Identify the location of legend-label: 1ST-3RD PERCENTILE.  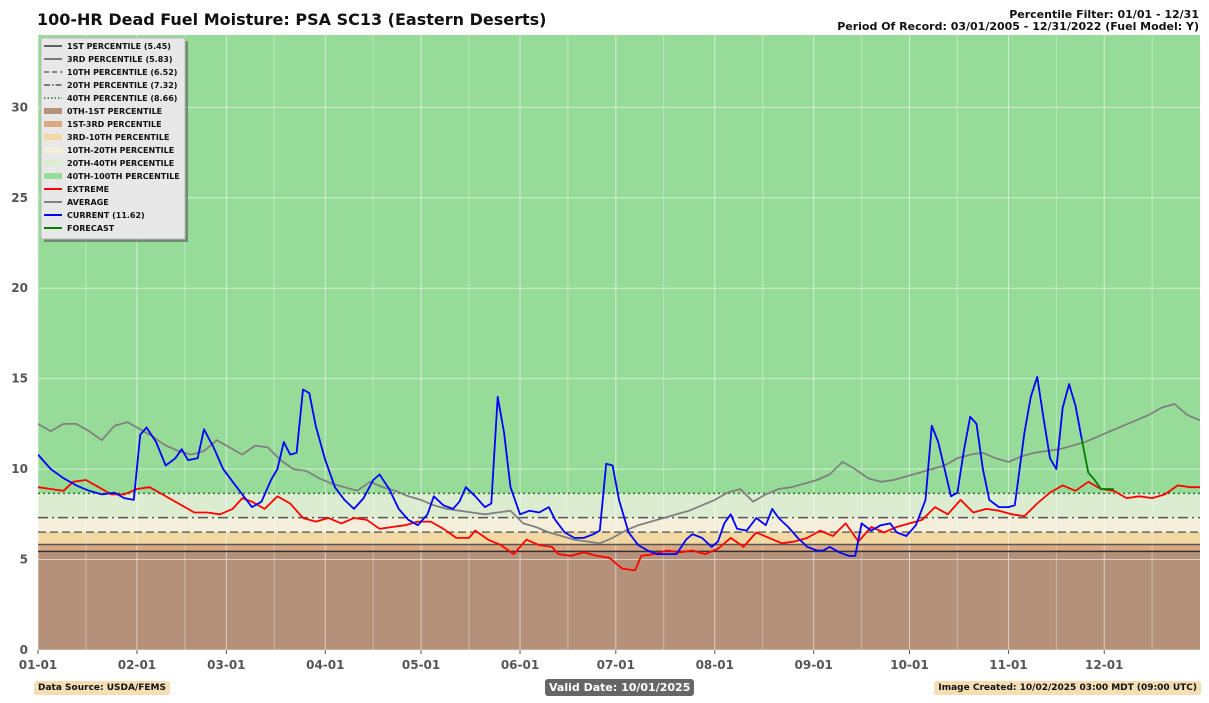
(114, 124).